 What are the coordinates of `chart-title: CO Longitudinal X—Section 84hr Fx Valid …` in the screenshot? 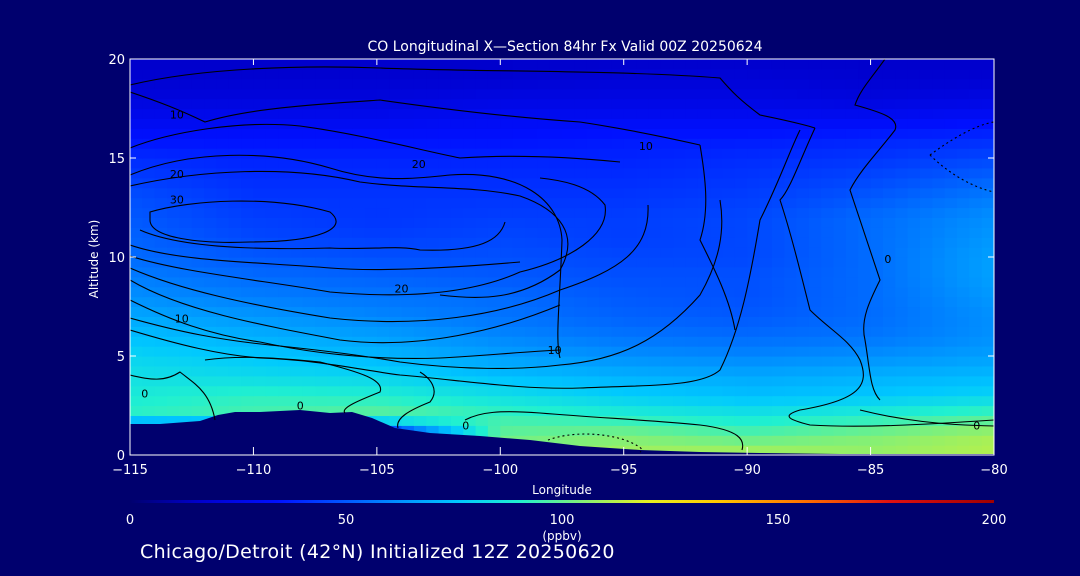 It's located at (565, 47).